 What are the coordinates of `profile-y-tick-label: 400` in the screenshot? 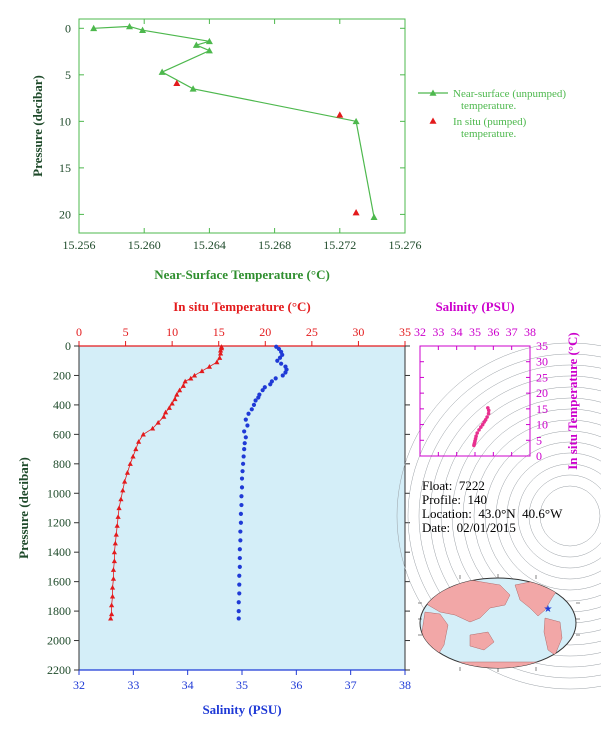 It's located at (62, 405).